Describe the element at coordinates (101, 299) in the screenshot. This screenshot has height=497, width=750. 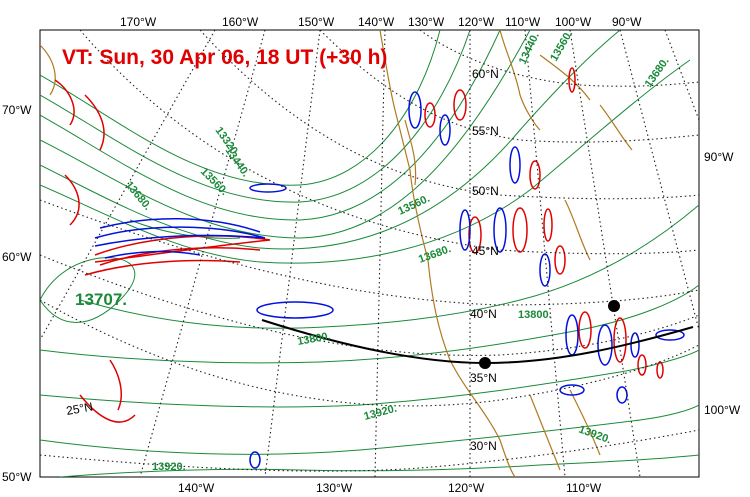
I see `extremum-label: 13707.` at that location.